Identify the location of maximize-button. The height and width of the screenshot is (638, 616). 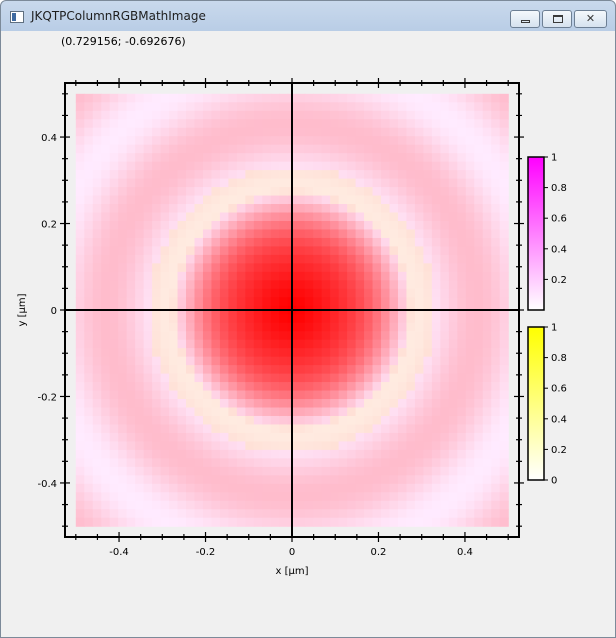
(557, 19).